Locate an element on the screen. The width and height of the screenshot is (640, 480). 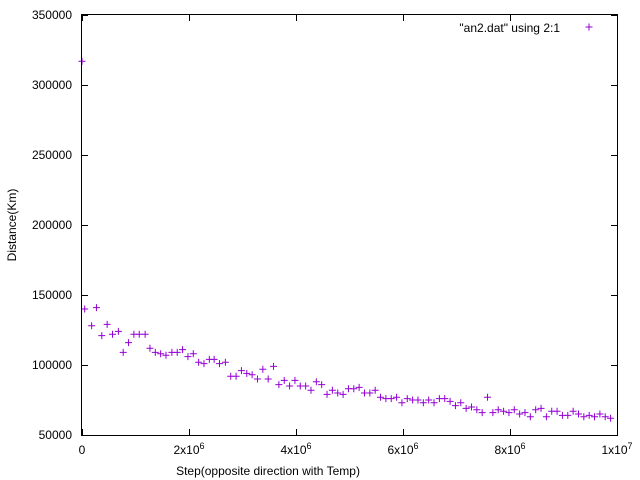
legend: "an2.dat" using 2:1 is located at coordinates (526, 28).